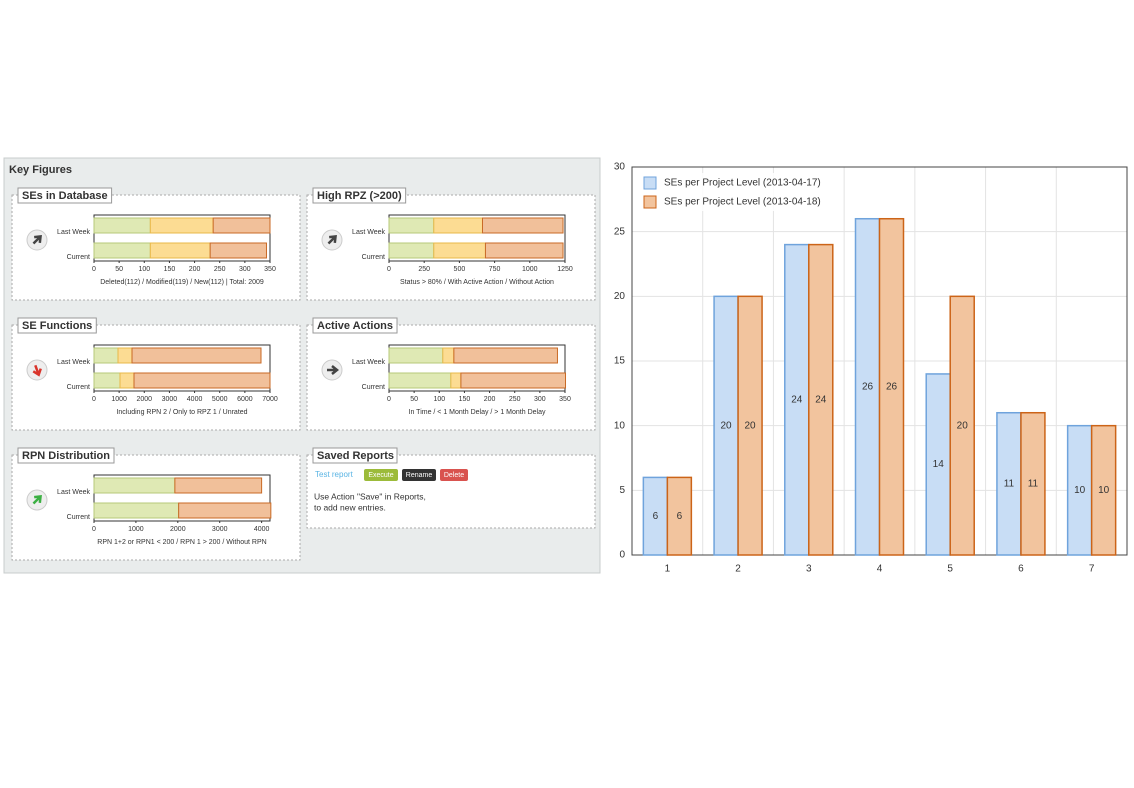 The width and height of the screenshot is (1134, 788). What do you see at coordinates (334, 474) in the screenshot?
I see `report-link: Test report` at bounding box center [334, 474].